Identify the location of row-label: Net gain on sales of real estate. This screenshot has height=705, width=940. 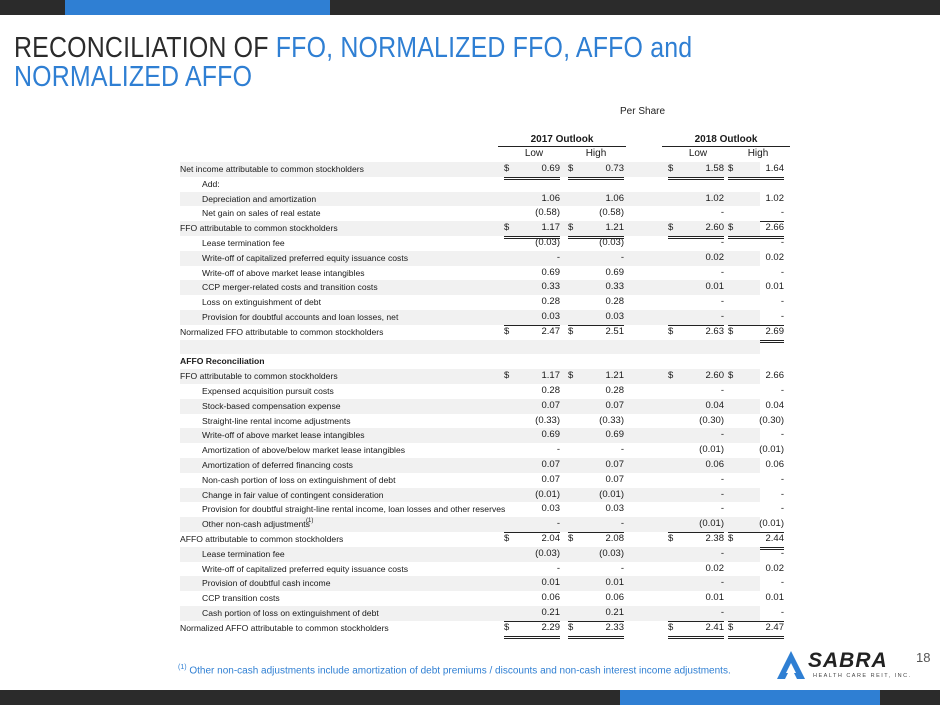
(261, 213).